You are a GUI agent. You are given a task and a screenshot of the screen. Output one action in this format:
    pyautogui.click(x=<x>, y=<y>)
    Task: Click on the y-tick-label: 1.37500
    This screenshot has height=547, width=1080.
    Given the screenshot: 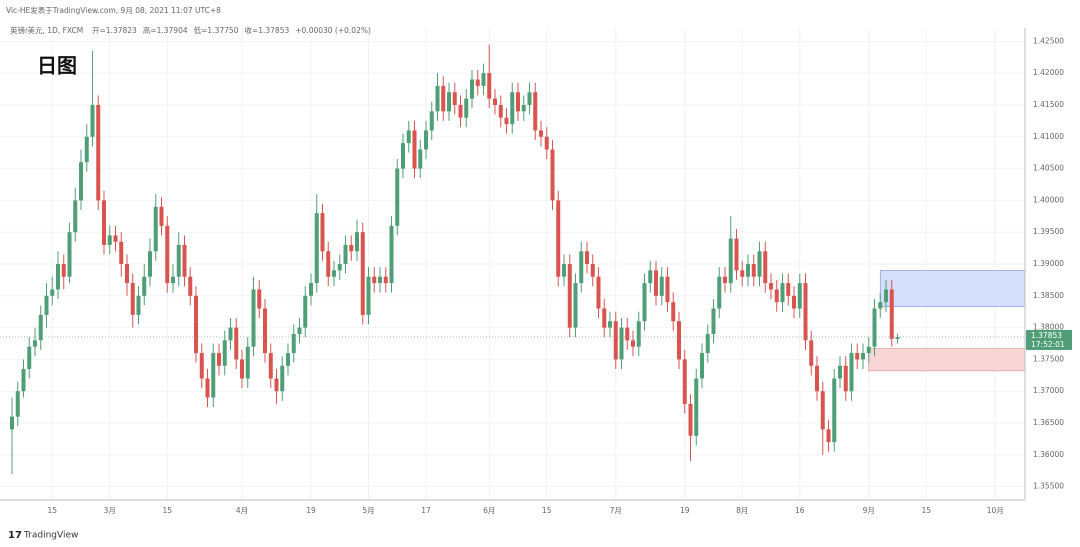 What is the action you would take?
    pyautogui.click(x=1048, y=358)
    